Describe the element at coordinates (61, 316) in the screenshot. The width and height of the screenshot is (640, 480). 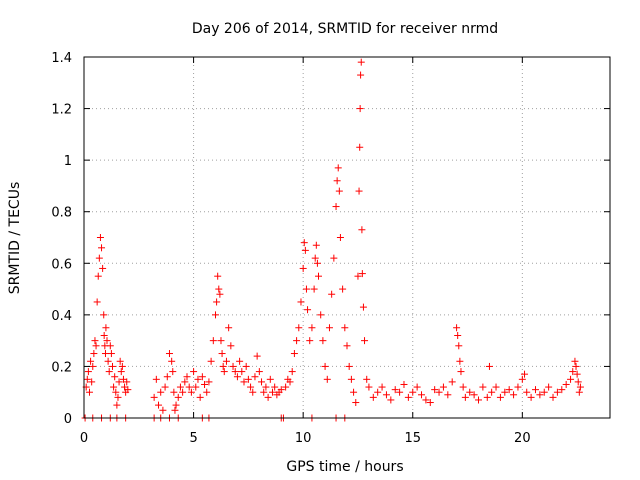
I see `y-tick-label: 0.4` at that location.